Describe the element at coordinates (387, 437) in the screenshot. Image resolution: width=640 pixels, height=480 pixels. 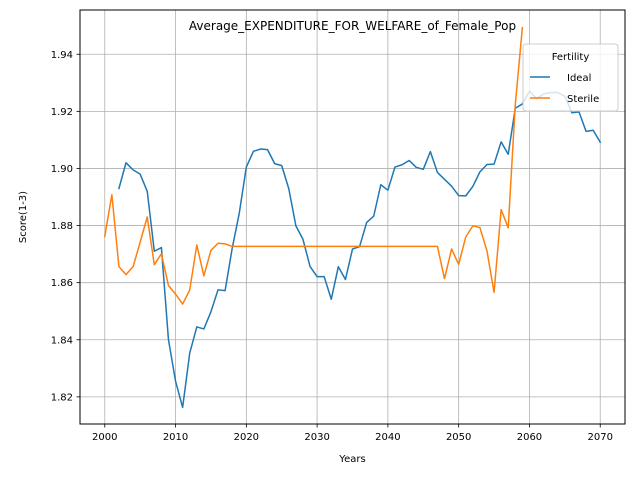
I see `x-tick-label: 2040` at that location.